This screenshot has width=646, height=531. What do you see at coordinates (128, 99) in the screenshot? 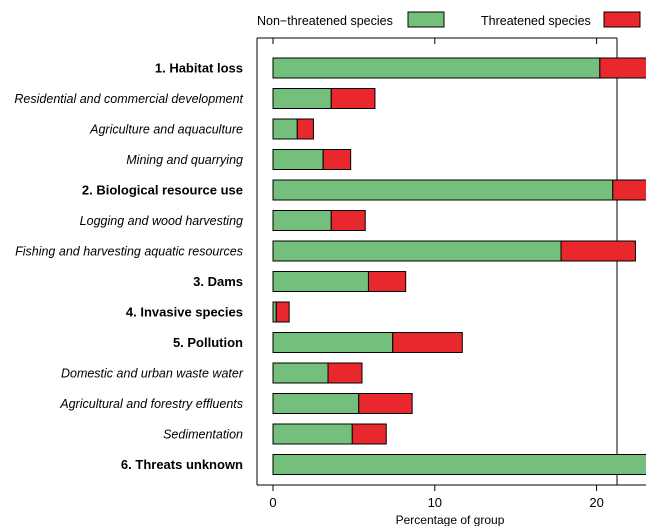
I see `category-label-residential-and-commercial-development: Residential and commercial development` at bounding box center [128, 99].